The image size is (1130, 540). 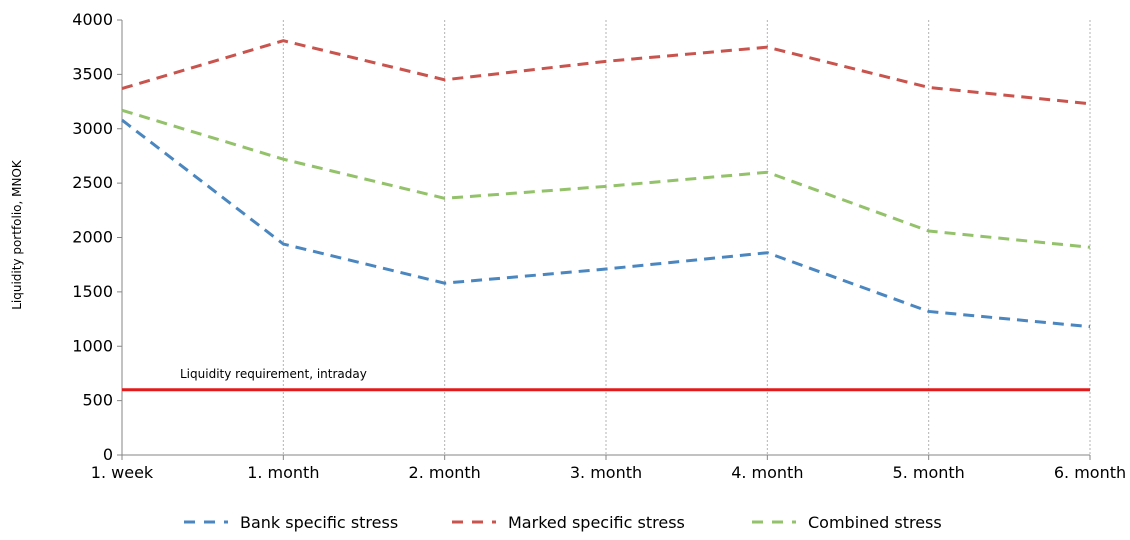 What do you see at coordinates (92, 73) in the screenshot?
I see `y-tick-label: 3500` at bounding box center [92, 73].